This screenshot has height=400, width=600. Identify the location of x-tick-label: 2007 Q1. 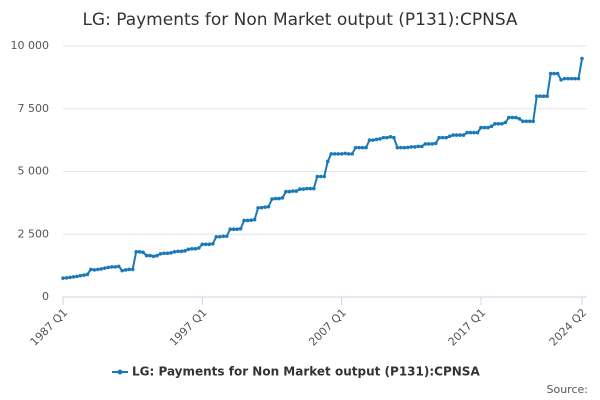
(327, 327).